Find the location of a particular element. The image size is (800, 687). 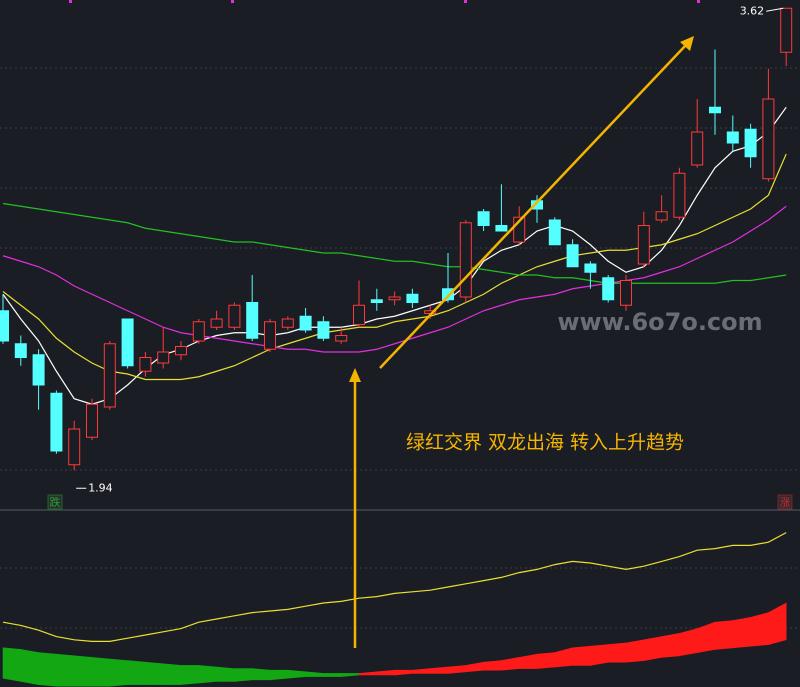

max-pointer is located at coordinates (775, 9).